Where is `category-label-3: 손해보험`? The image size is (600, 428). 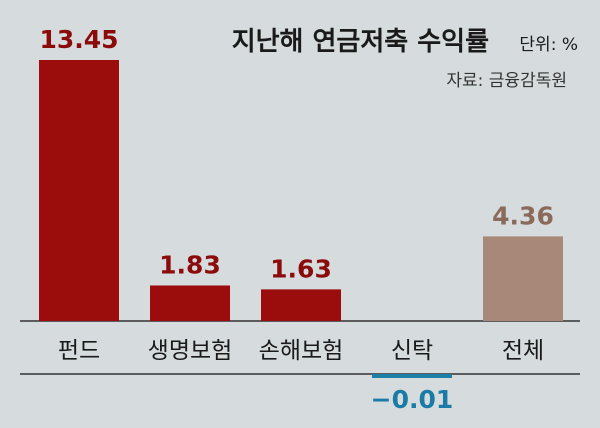 category-label-3: 손해보험 is located at coordinates (301, 351).